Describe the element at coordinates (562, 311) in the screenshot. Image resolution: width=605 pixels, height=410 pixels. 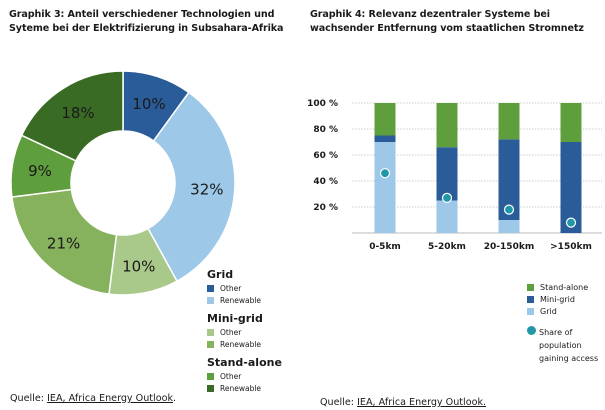
I see `legend-item: Grid` at that location.